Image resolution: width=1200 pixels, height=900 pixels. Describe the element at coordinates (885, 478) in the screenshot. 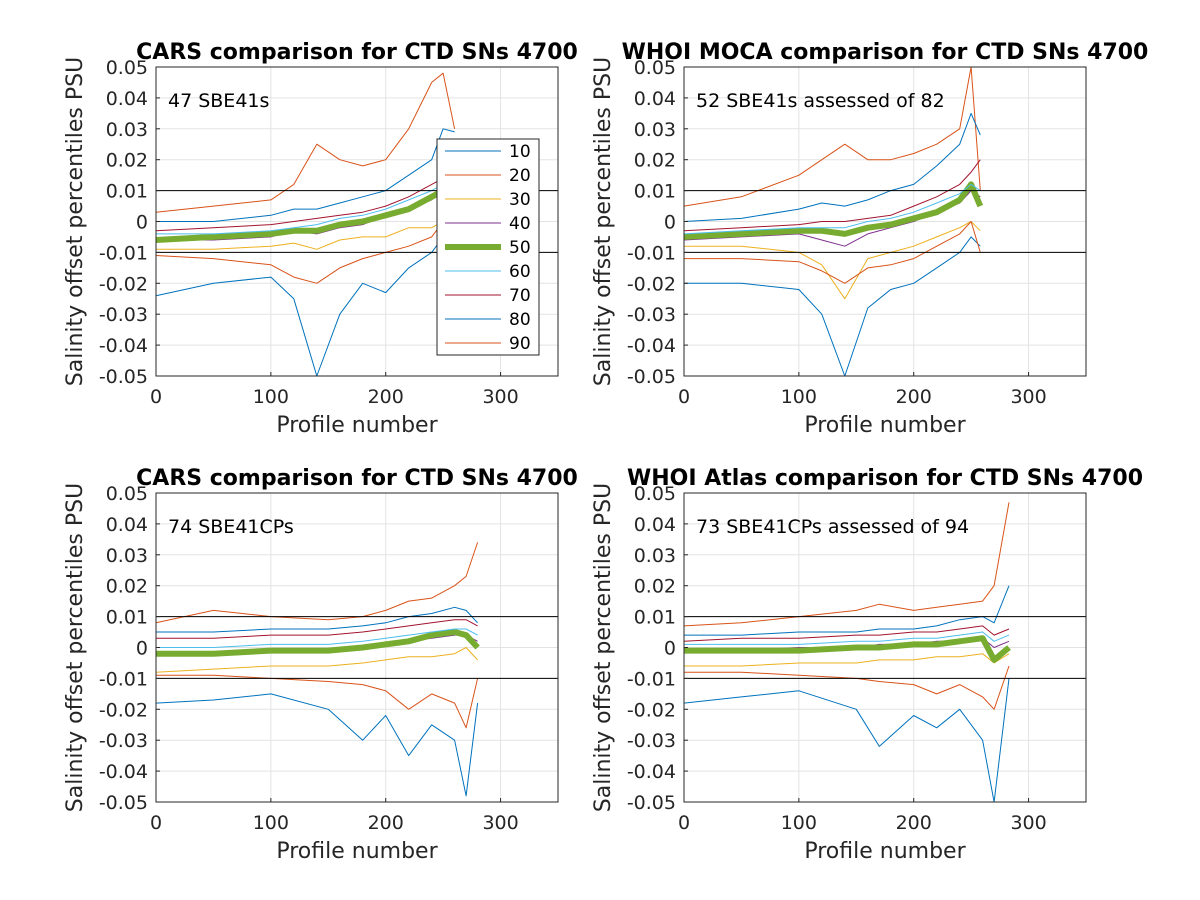

I see `chart-title: WHOI Atlas comparison for CTD SNs 4700` at that location.